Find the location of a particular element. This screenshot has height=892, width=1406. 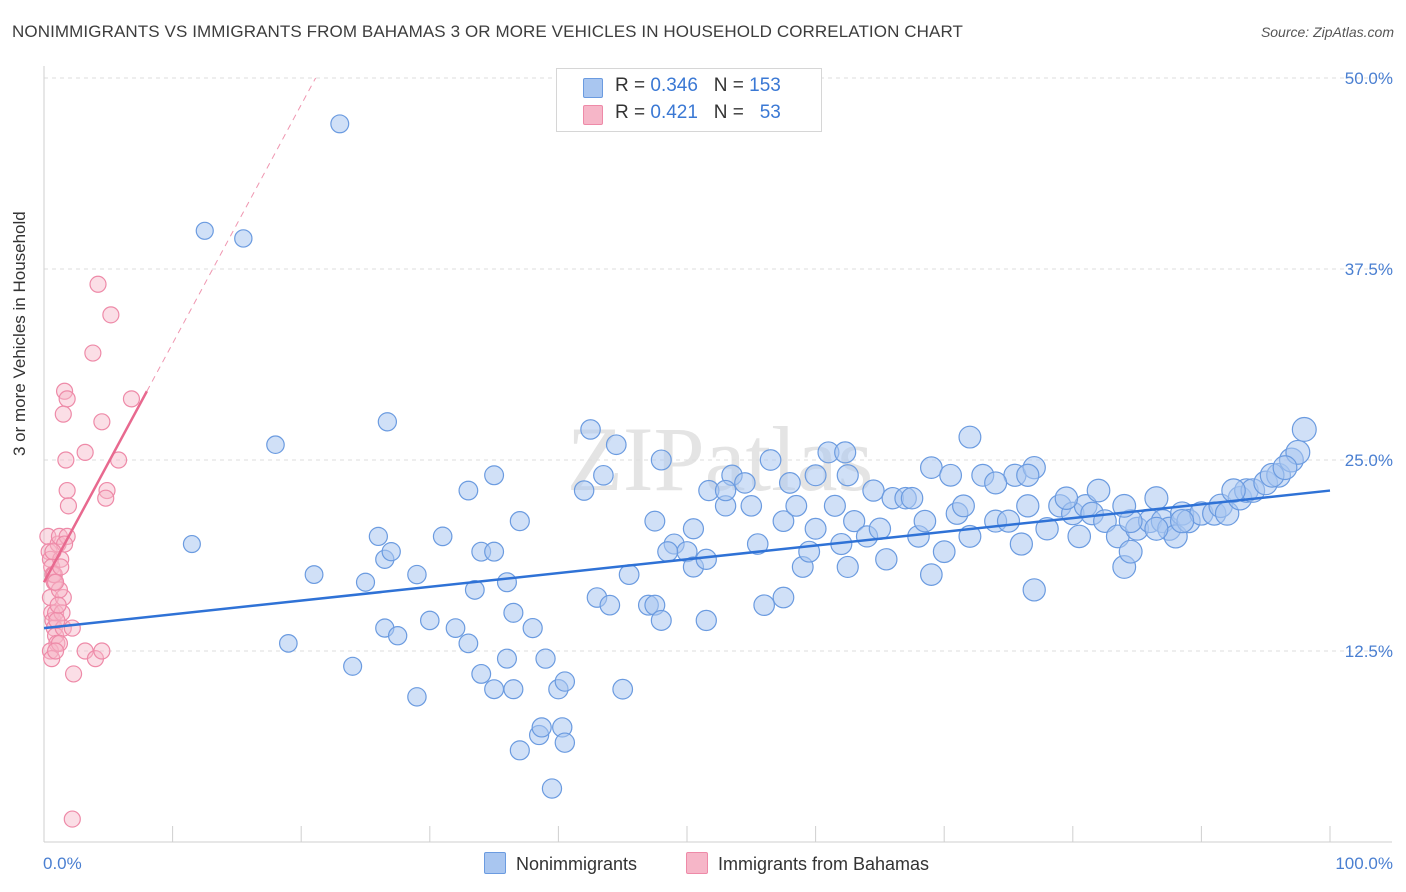

stats-legend: R = 0.346 N = 153 R = 0.421 N = 53 is located at coordinates (689, 100).